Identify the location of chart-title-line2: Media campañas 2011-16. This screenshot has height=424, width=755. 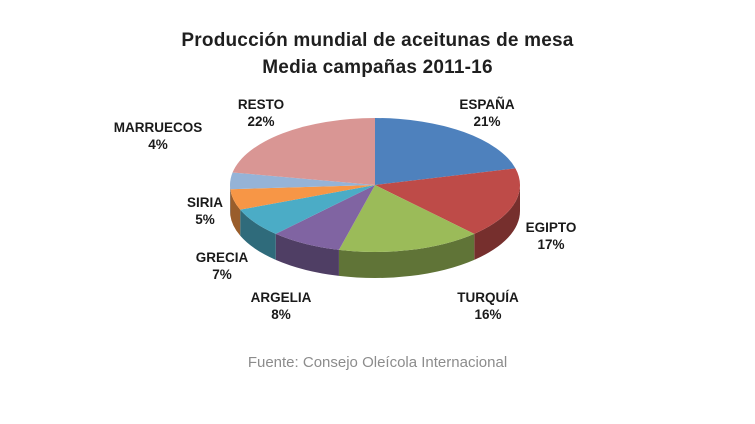
(377, 67).